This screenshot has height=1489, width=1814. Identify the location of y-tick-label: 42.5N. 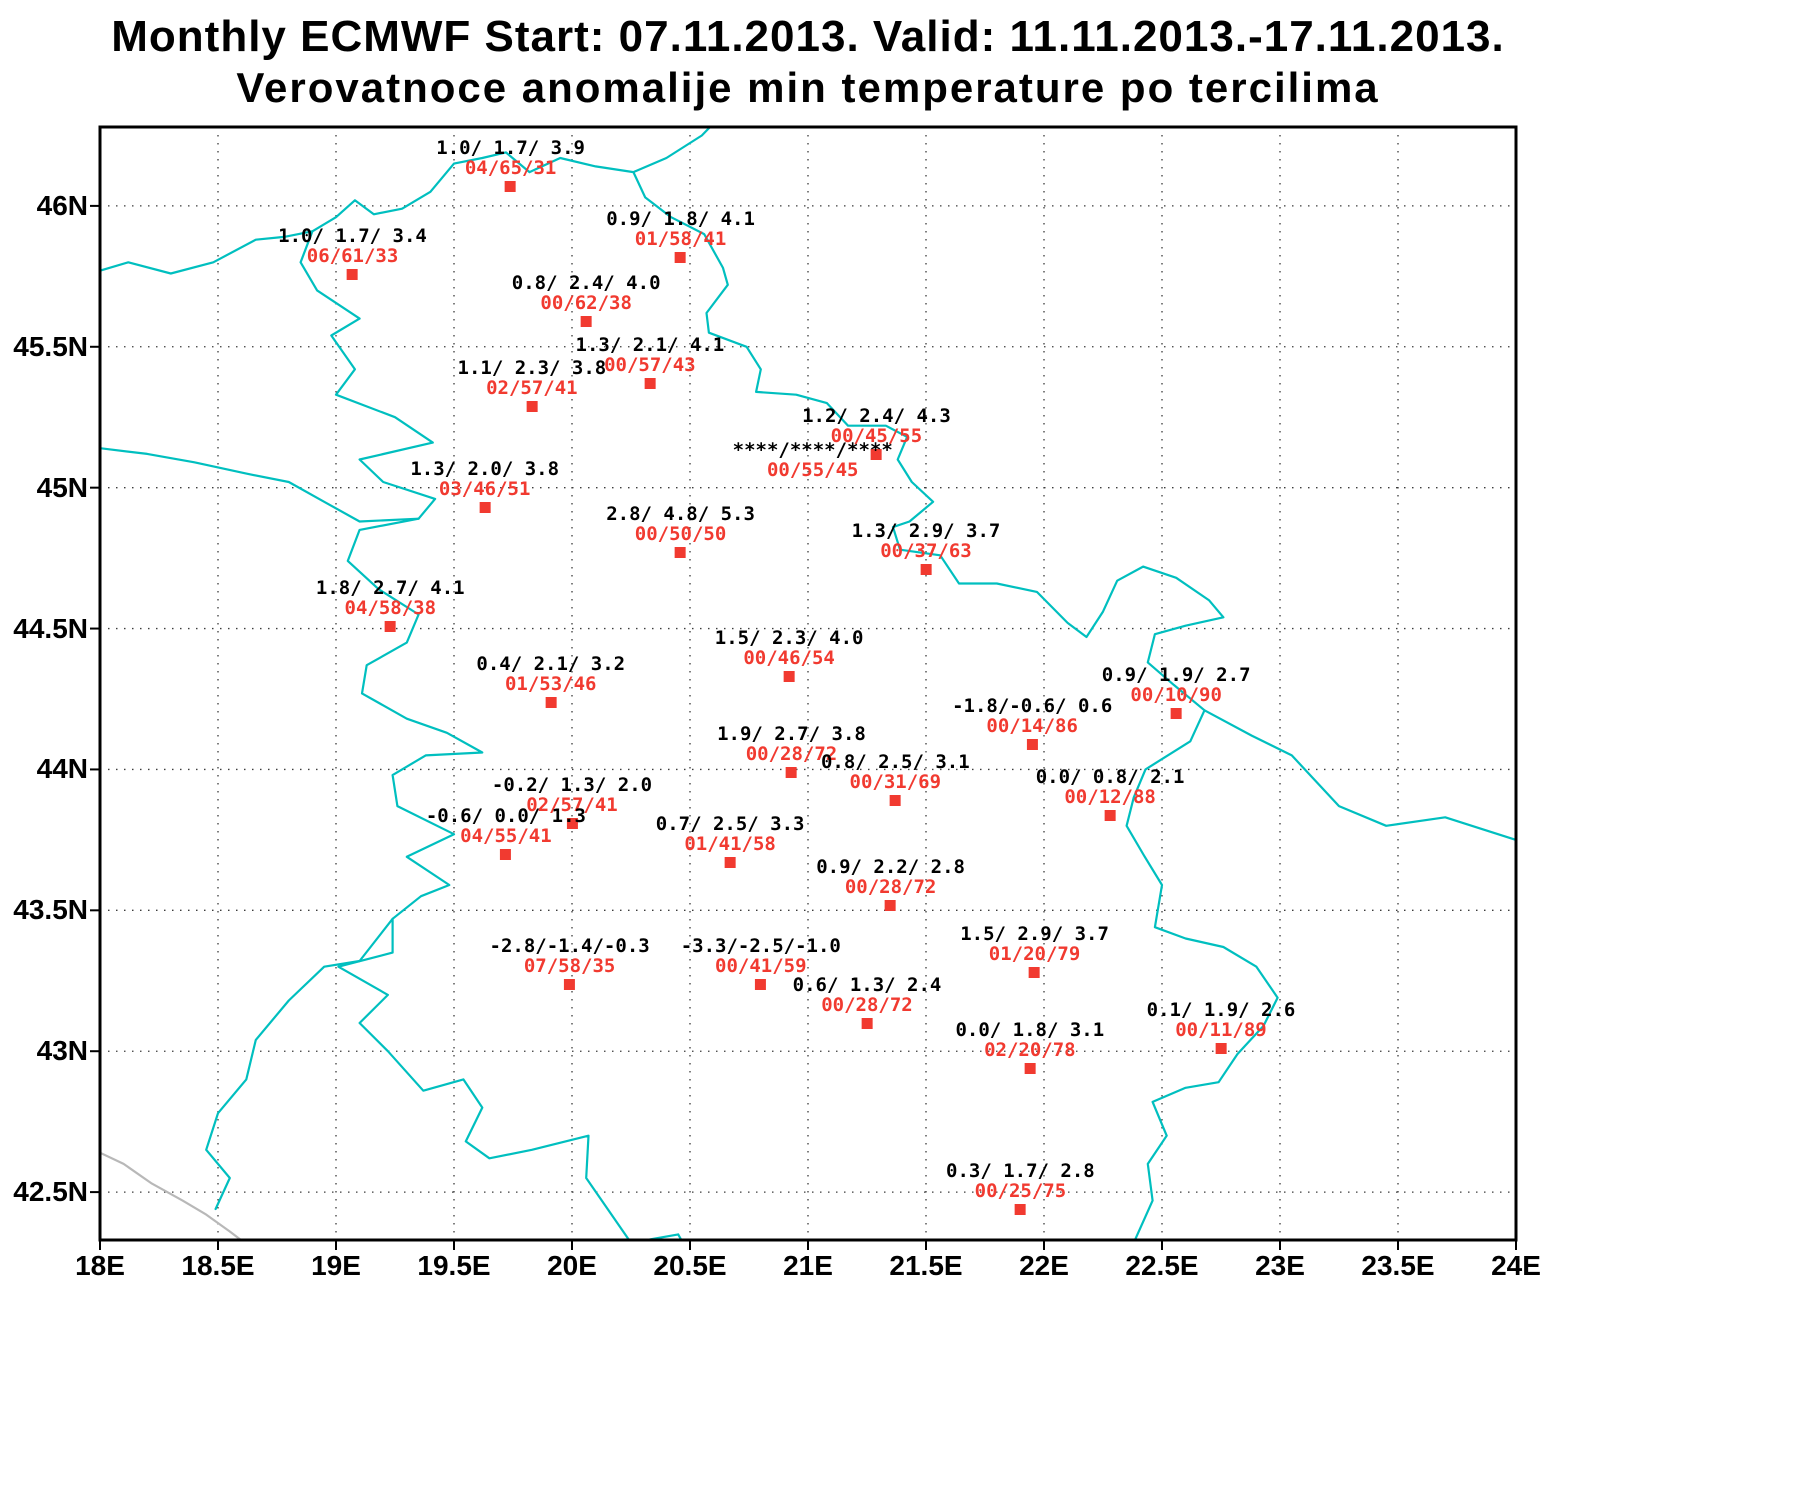
(50, 1192).